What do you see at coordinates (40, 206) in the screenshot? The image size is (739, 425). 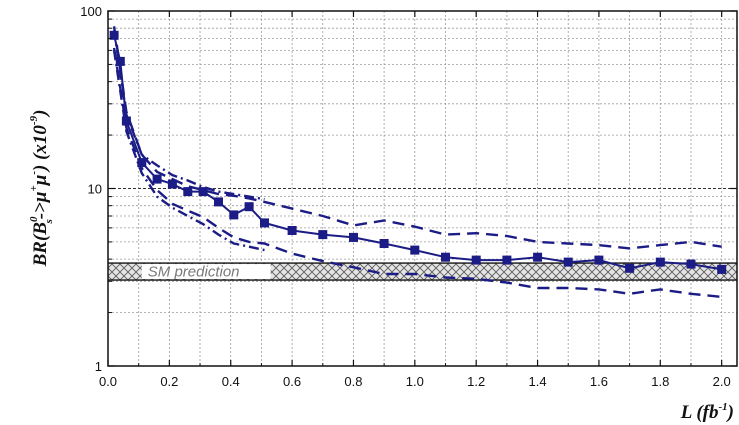 I see `y-title-middle: ->μ` at bounding box center [40, 206].